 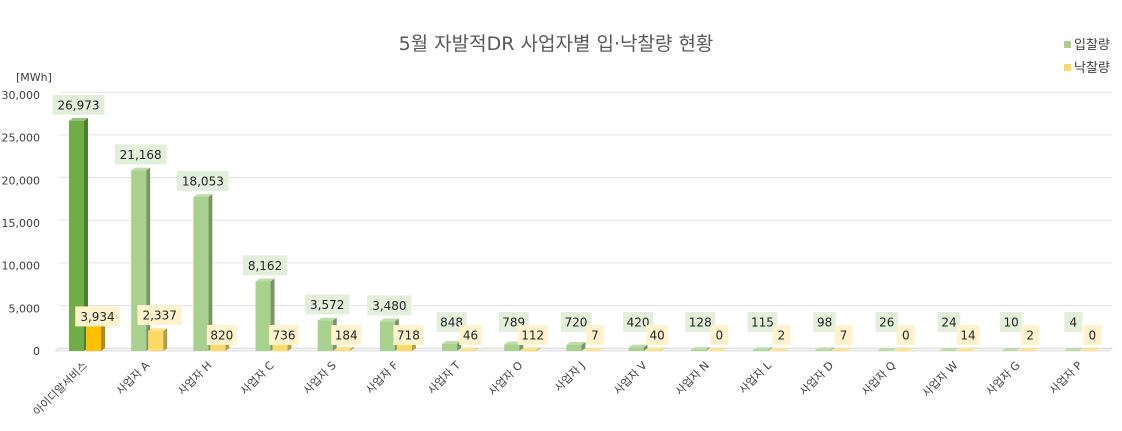 I want to click on legend: 입찰량 낙찰량, so click(x=1087, y=57).